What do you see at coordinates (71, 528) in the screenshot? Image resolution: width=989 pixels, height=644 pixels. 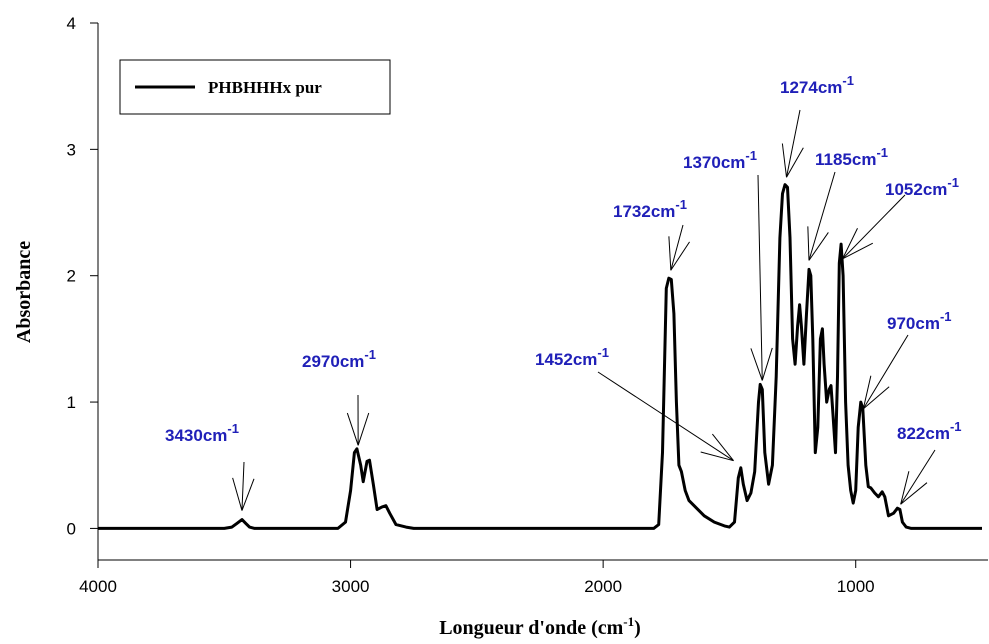 I see `y-tick-label: 0` at bounding box center [71, 528].